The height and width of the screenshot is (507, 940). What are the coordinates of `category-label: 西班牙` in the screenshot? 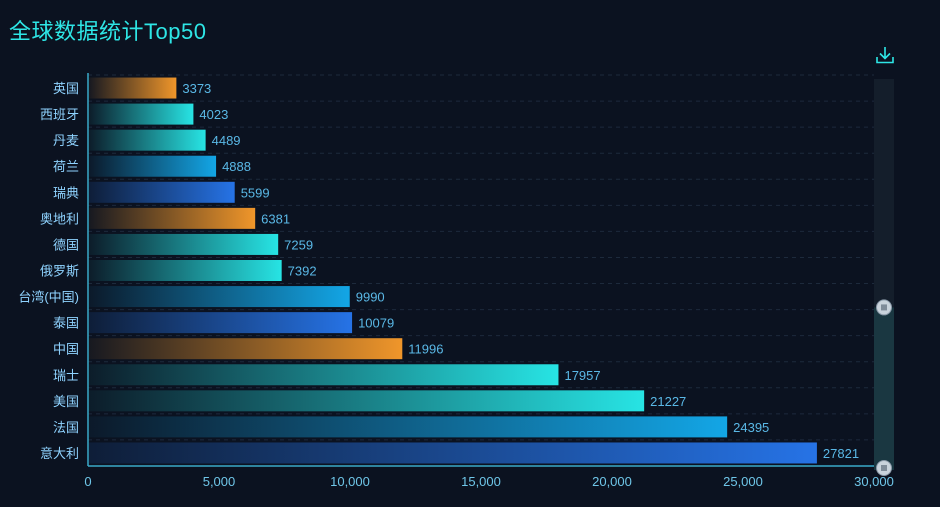 It's located at (59, 114).